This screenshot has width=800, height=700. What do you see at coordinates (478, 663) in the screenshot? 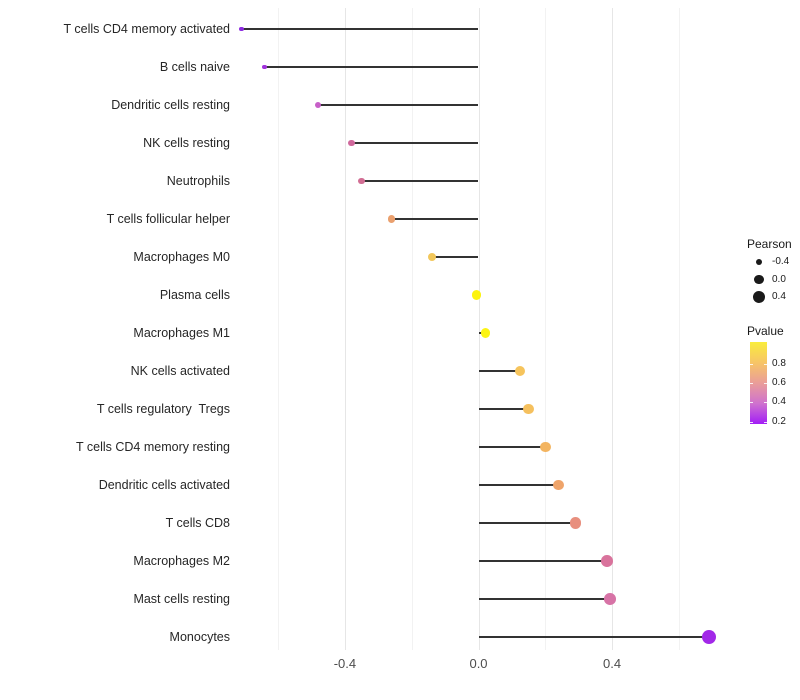
I see `x-tick-label: 0.0` at bounding box center [478, 663].